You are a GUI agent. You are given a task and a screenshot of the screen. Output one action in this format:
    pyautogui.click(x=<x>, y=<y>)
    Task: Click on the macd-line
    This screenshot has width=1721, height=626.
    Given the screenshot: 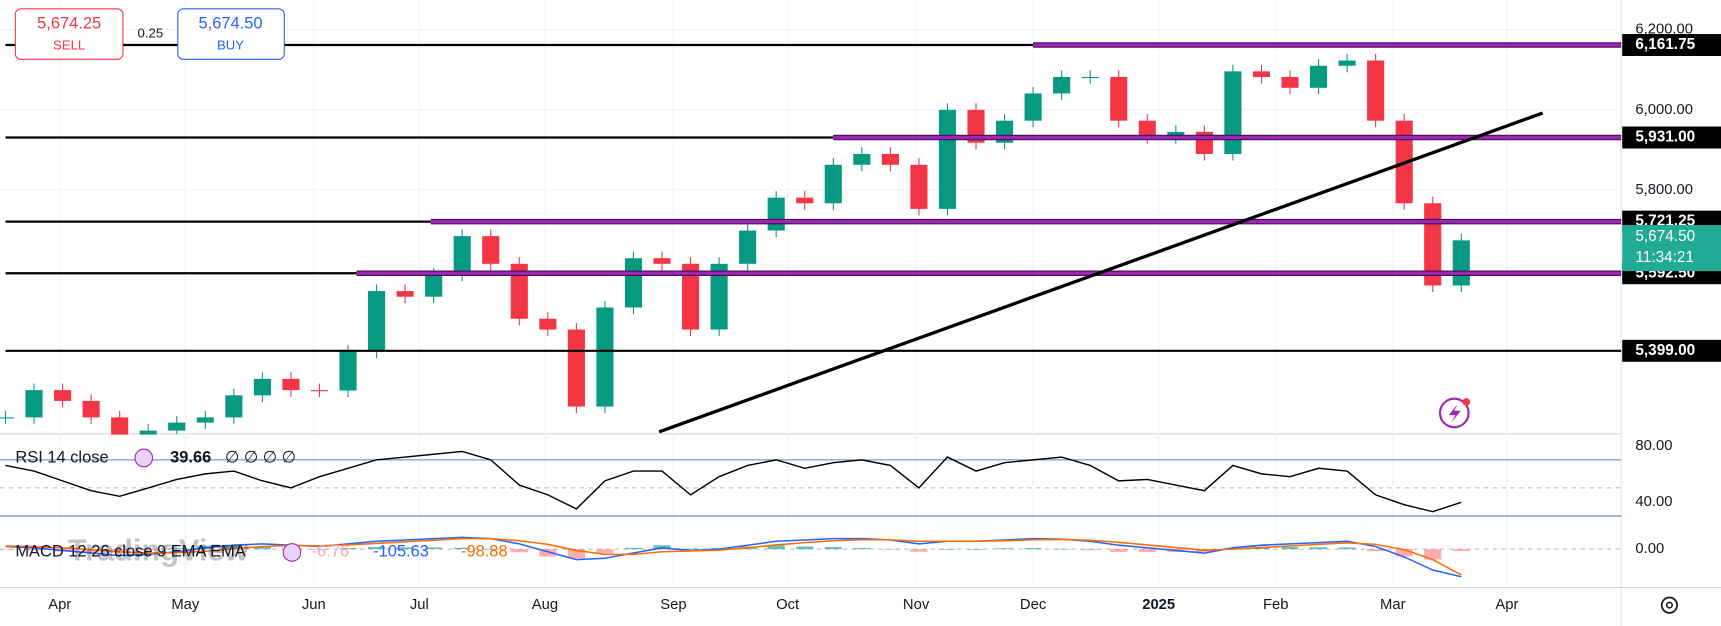 What is the action you would take?
    pyautogui.click(x=733, y=557)
    